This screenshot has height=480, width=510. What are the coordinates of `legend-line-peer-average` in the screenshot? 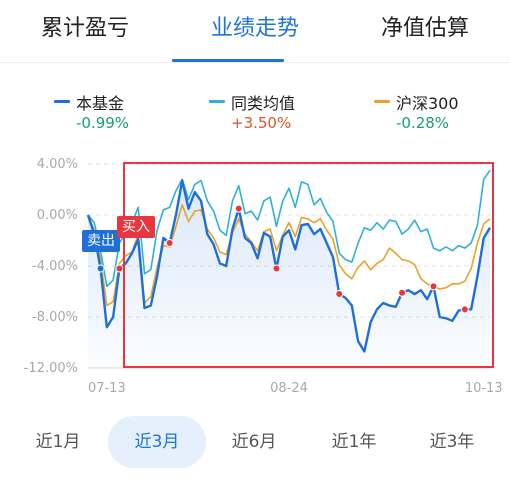 It's located at (217, 101).